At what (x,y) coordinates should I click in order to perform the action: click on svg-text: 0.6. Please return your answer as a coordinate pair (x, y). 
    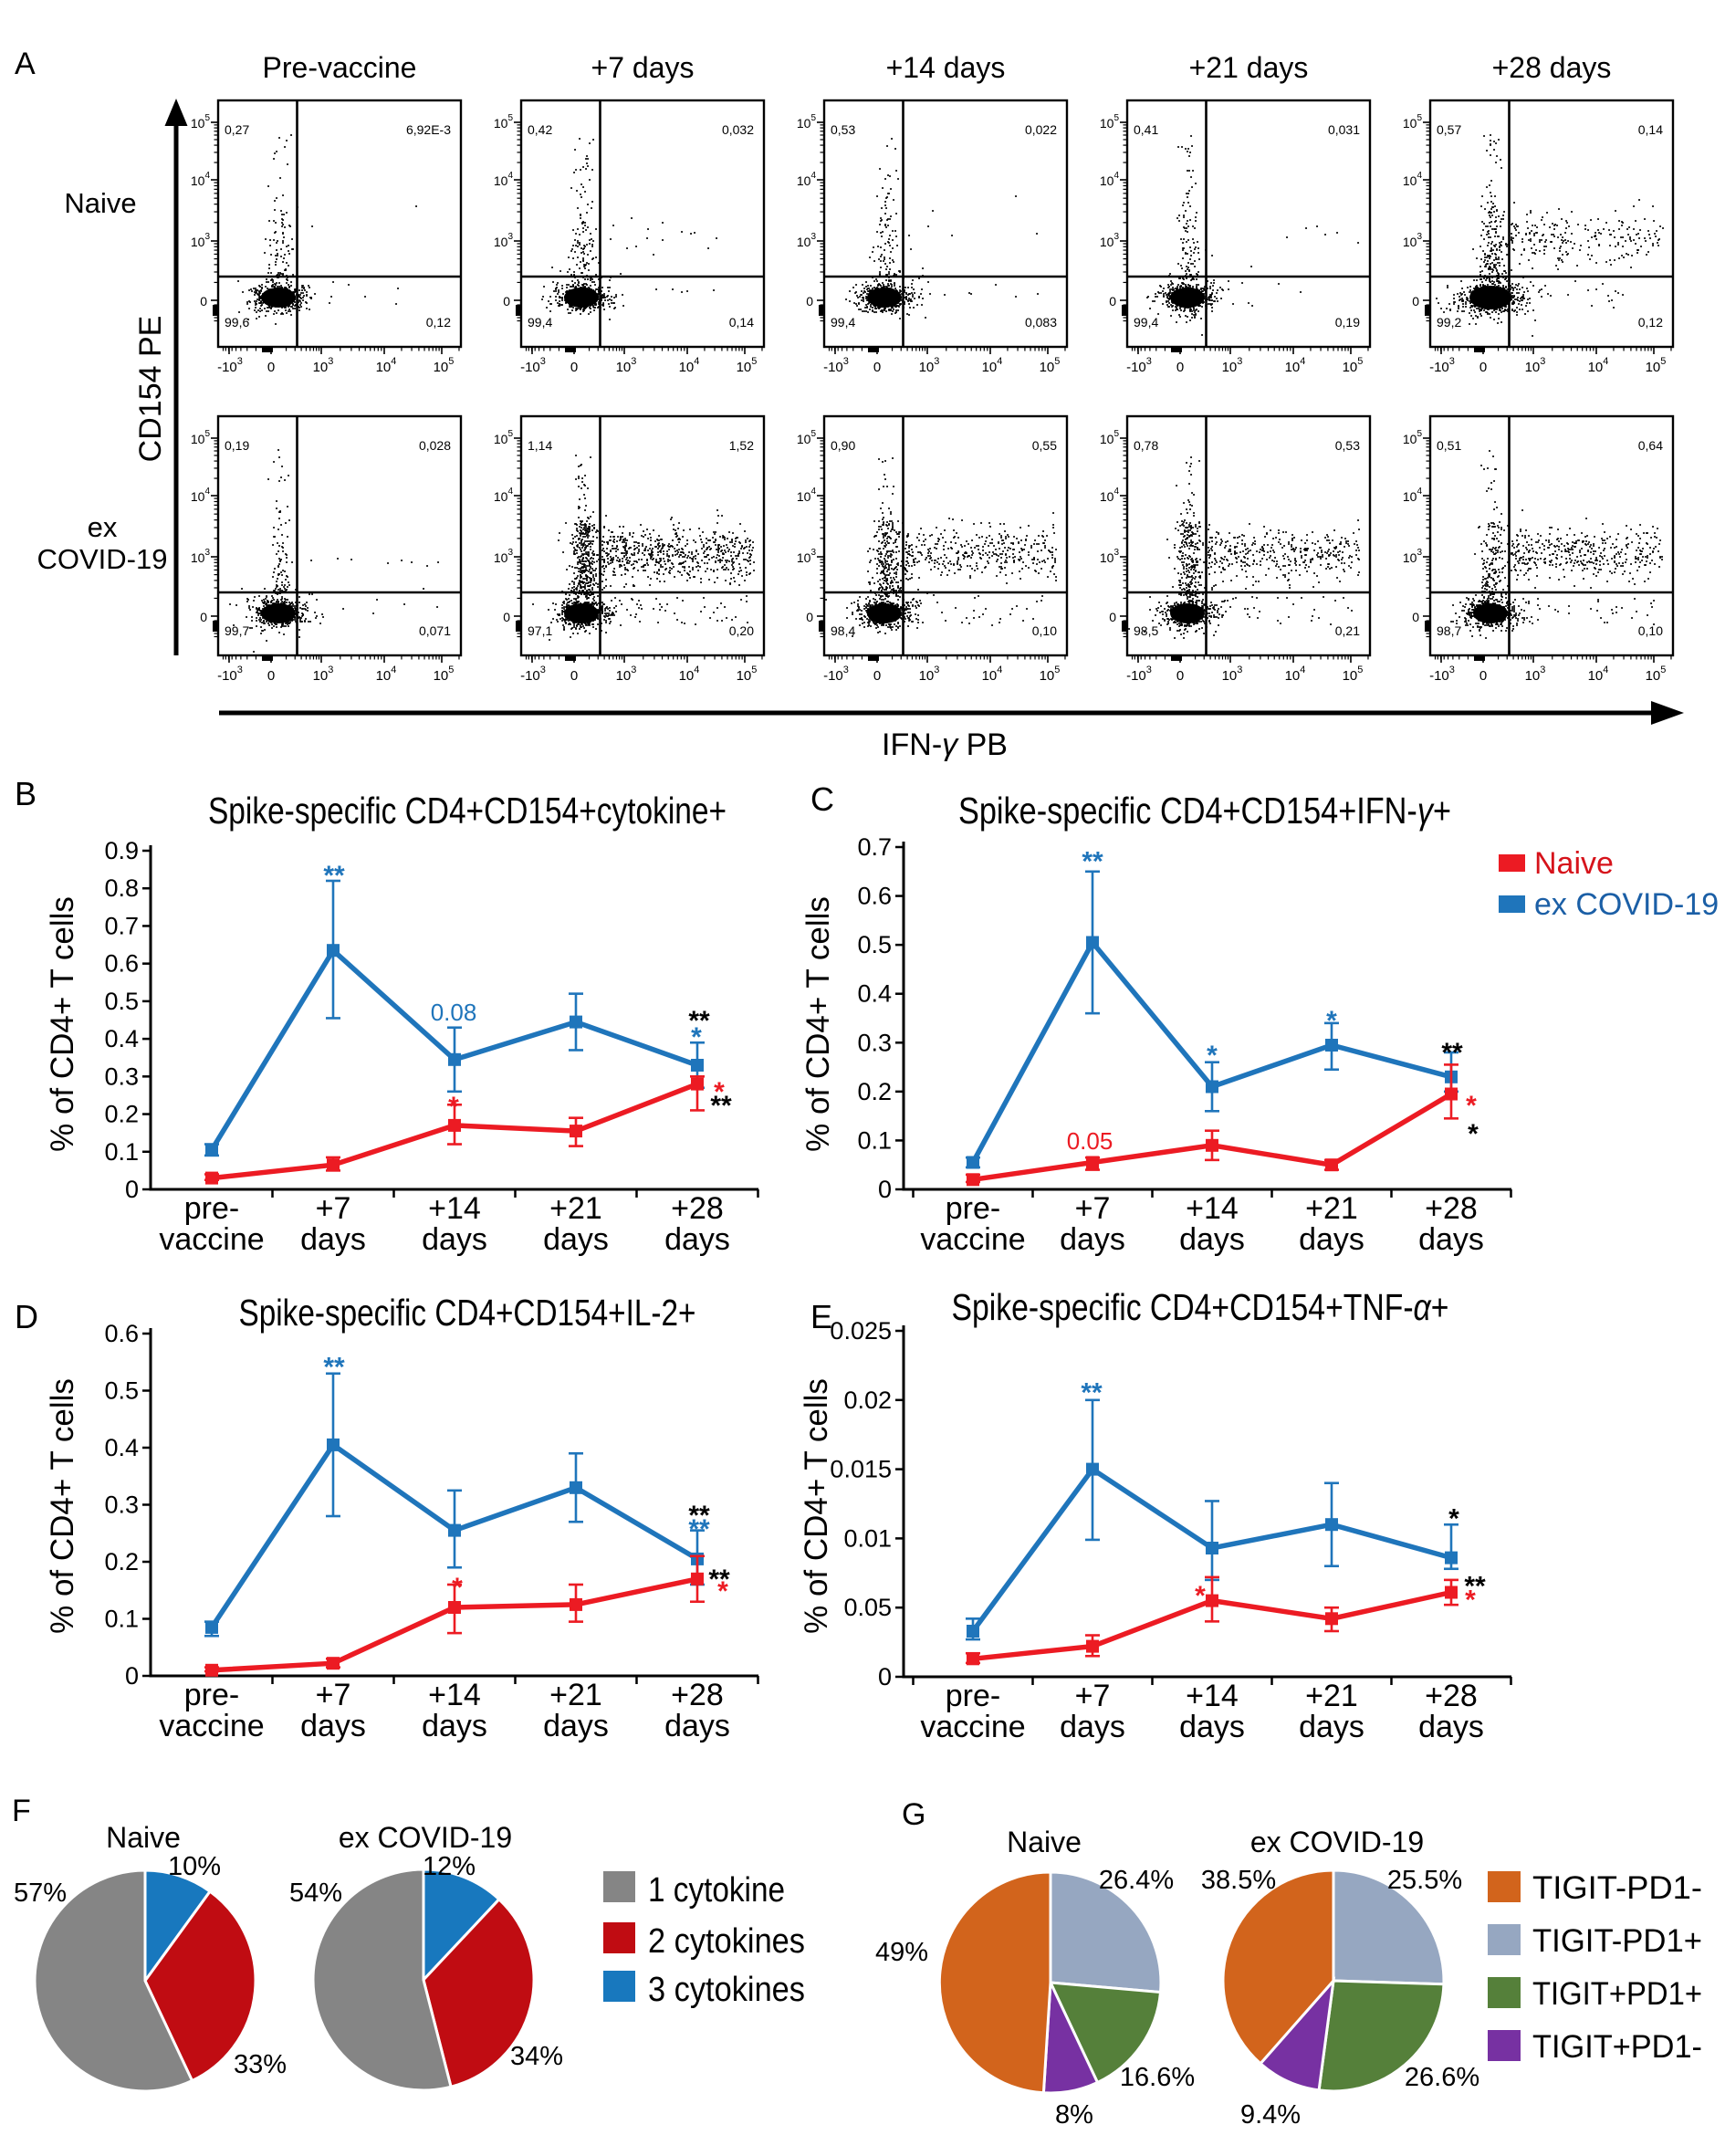
    Looking at the image, I should click on (121, 1333).